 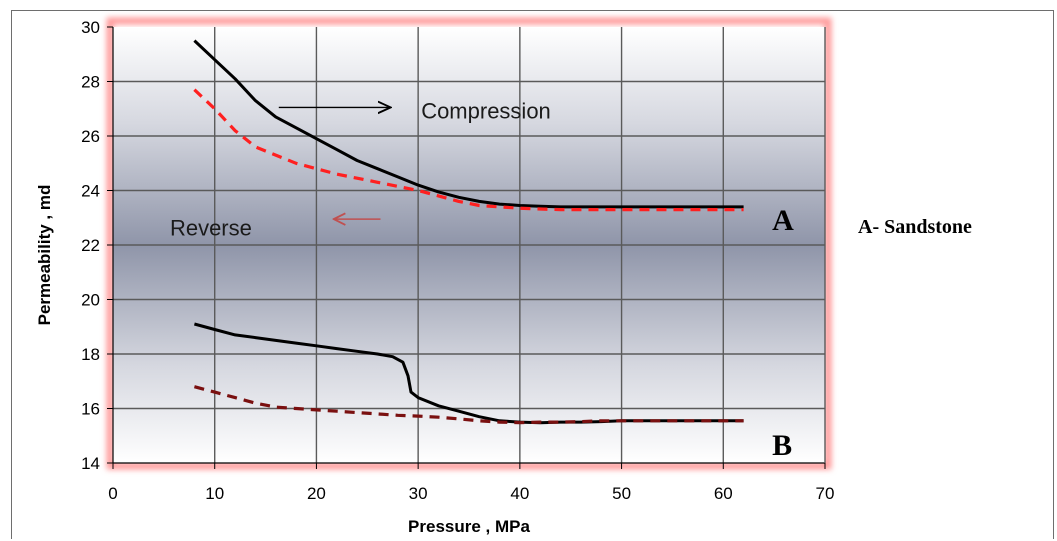 What do you see at coordinates (90, 27) in the screenshot?
I see `y-tick-label-30: 30` at bounding box center [90, 27].